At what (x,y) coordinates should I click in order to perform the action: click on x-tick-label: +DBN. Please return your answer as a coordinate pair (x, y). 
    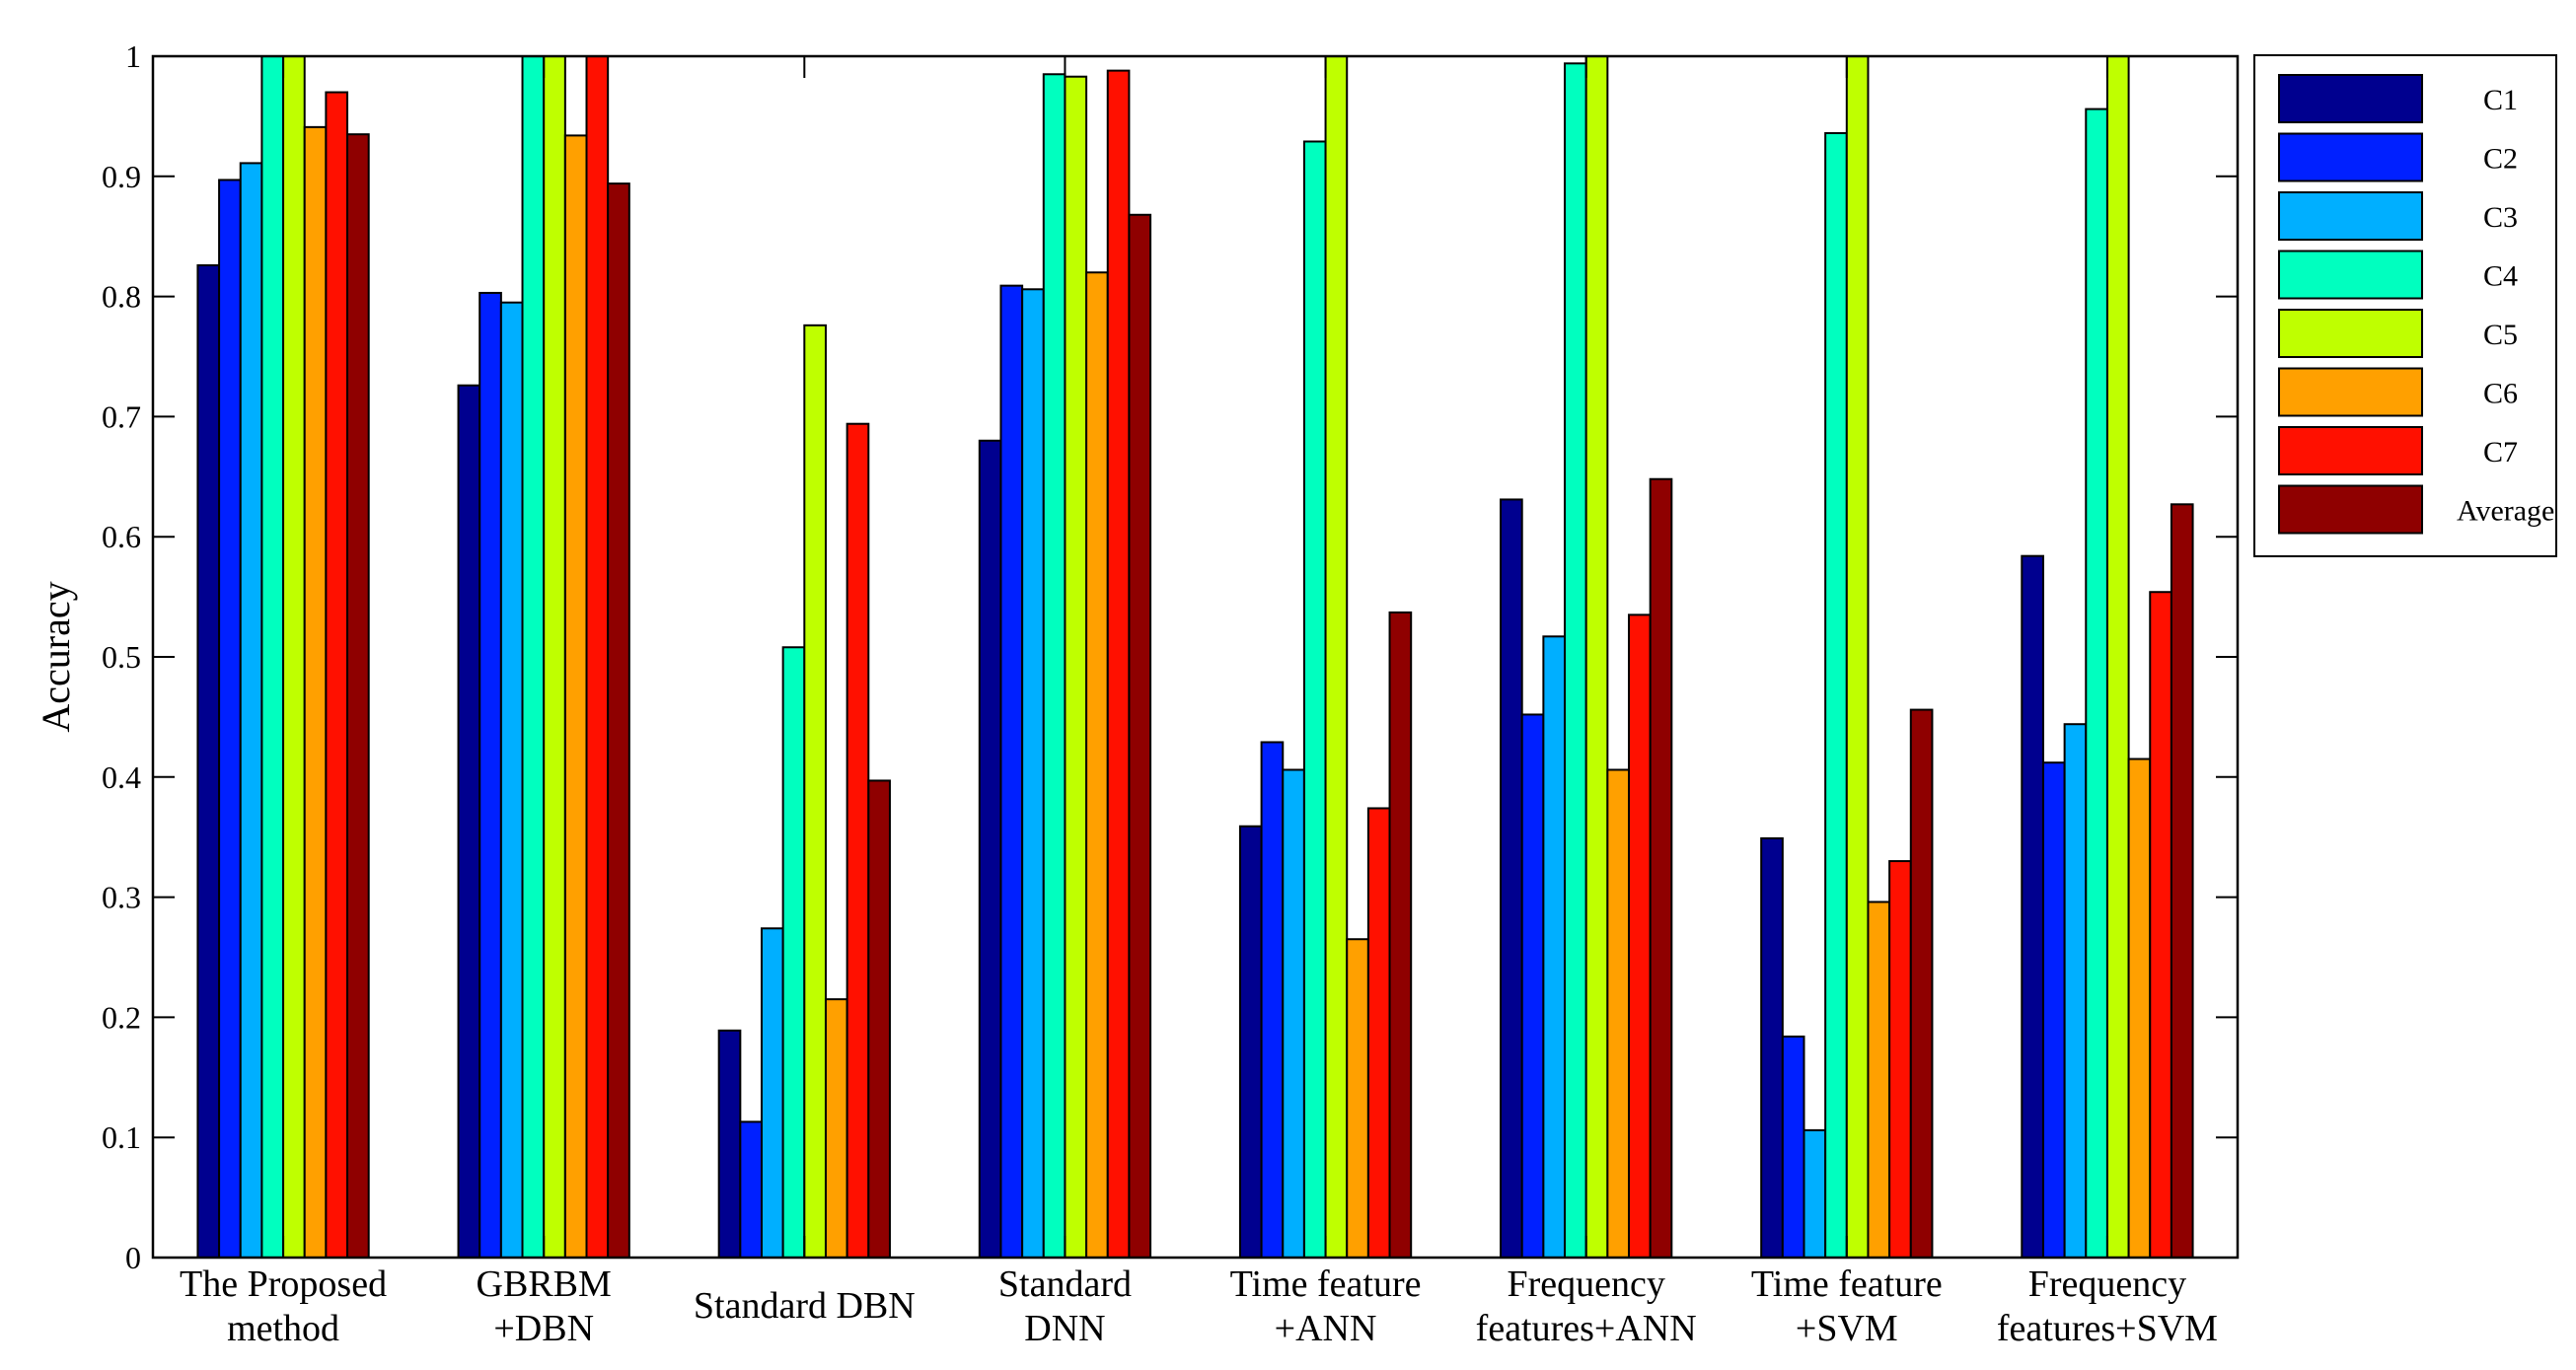
    Looking at the image, I should click on (543, 1328).